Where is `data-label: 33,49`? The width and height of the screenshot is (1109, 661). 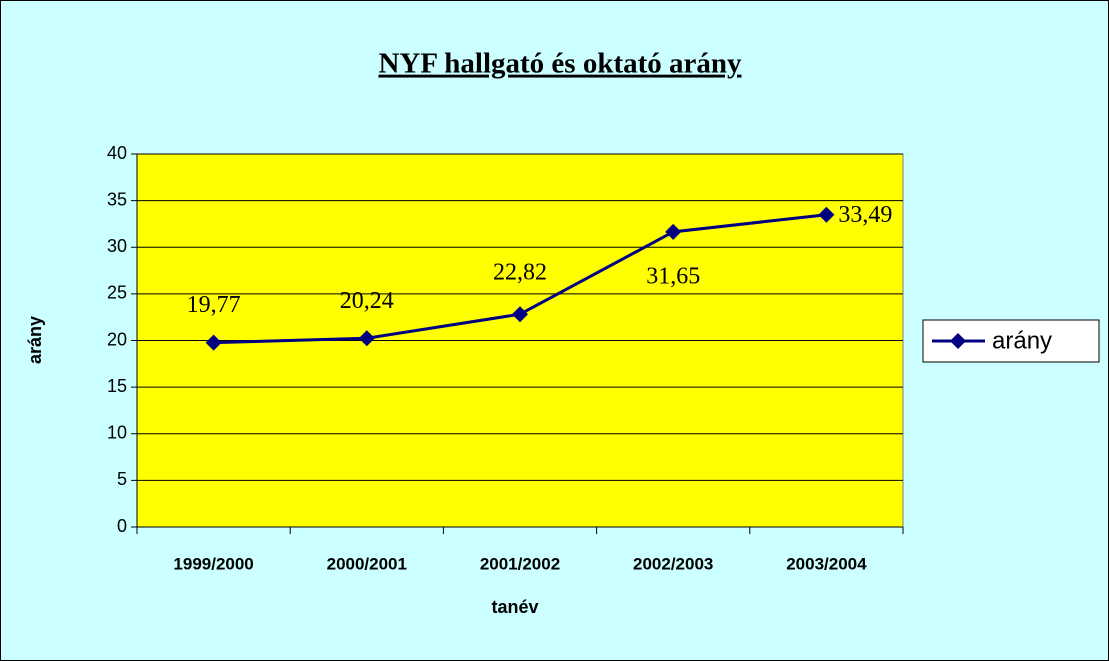 data-label: 33,49 is located at coordinates (865, 215).